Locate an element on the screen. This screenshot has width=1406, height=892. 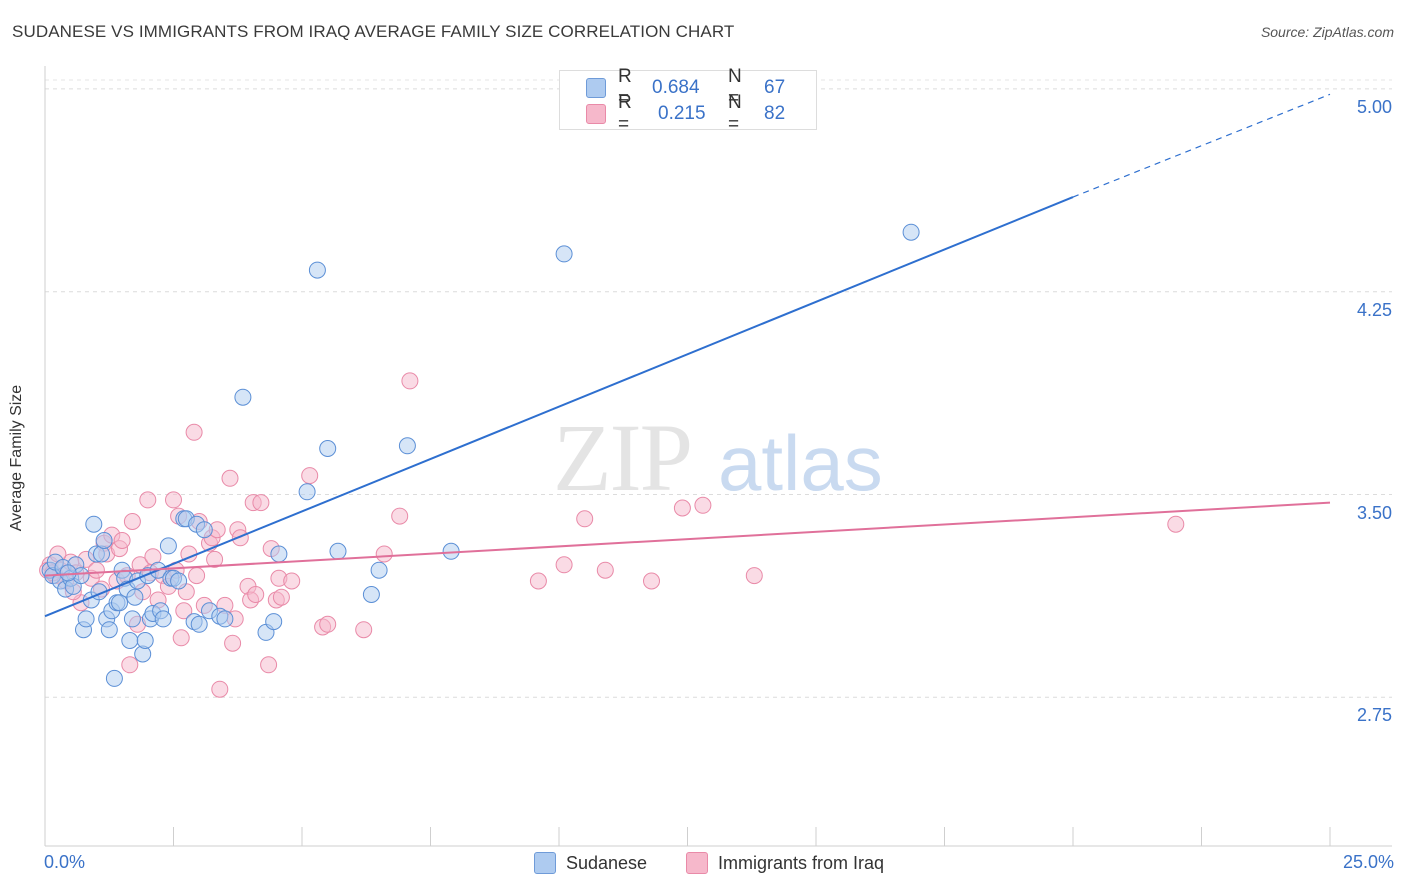
correlation-legend: R = 0.684 N = 67 R = 0.215 N = 82 is located at coordinates (688, 100).